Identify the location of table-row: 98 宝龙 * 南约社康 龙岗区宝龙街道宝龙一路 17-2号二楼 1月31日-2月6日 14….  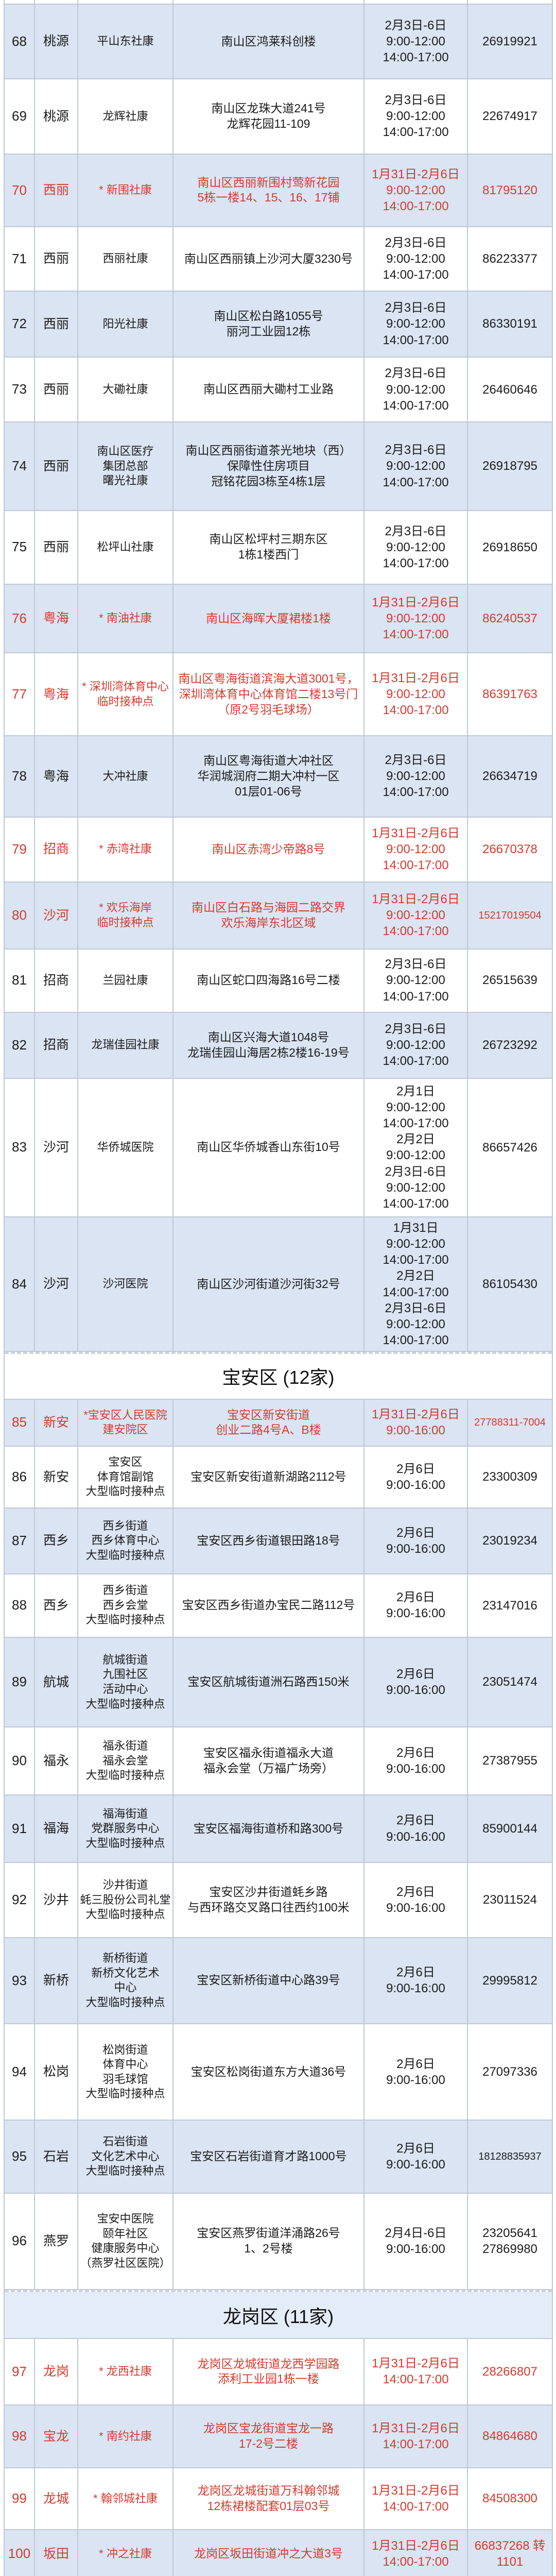
(278, 2437).